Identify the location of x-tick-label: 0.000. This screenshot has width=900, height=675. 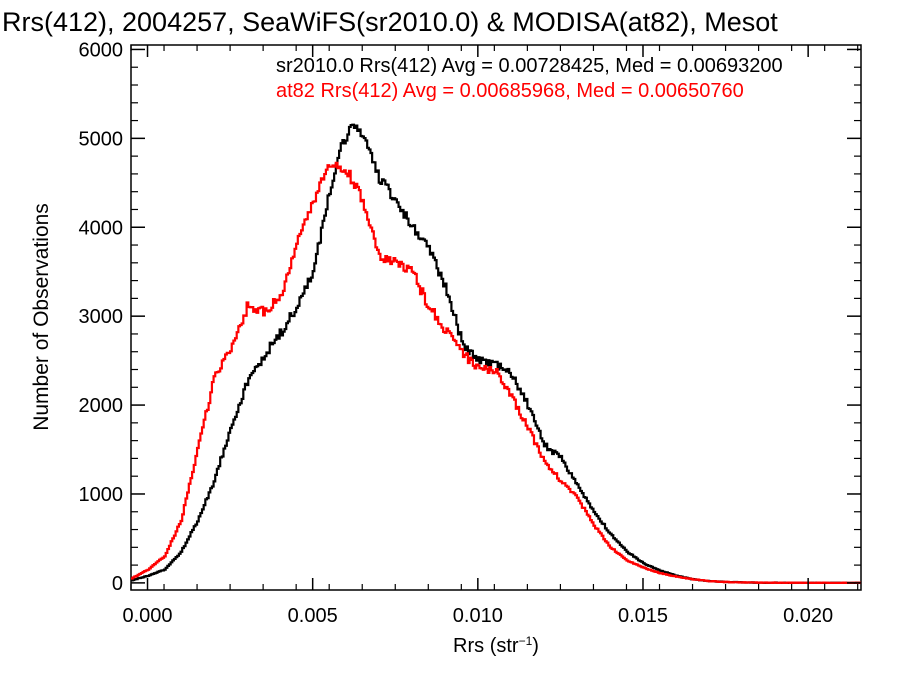
(147, 616).